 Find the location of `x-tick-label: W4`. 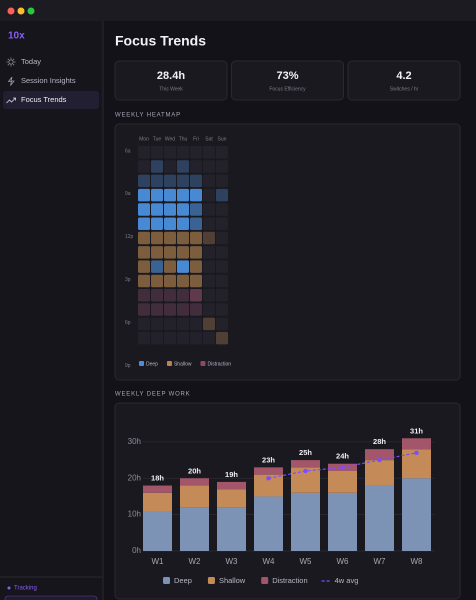

x-tick-label: W4 is located at coordinates (269, 561).